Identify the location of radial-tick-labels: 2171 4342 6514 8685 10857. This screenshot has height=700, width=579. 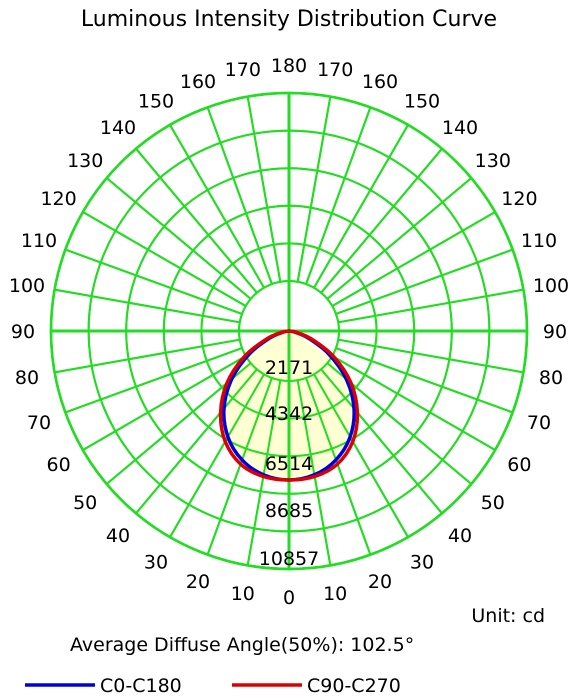
(289, 463).